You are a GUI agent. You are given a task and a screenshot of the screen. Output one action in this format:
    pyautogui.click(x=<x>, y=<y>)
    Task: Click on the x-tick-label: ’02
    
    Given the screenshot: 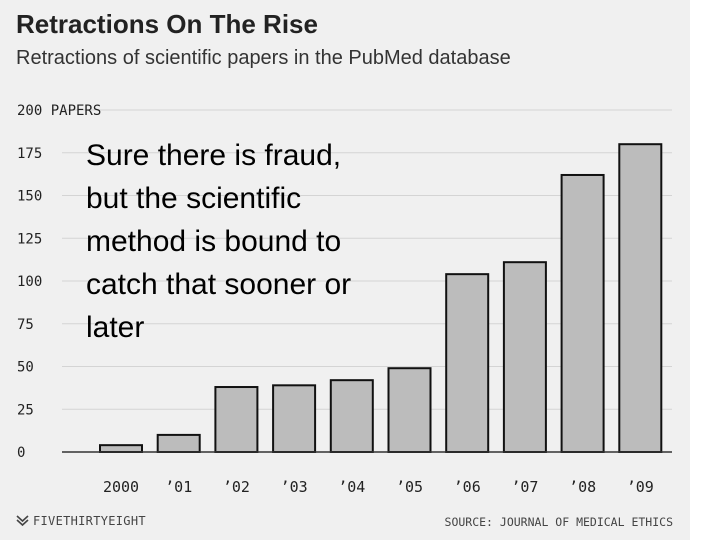 What is the action you would take?
    pyautogui.click(x=236, y=487)
    